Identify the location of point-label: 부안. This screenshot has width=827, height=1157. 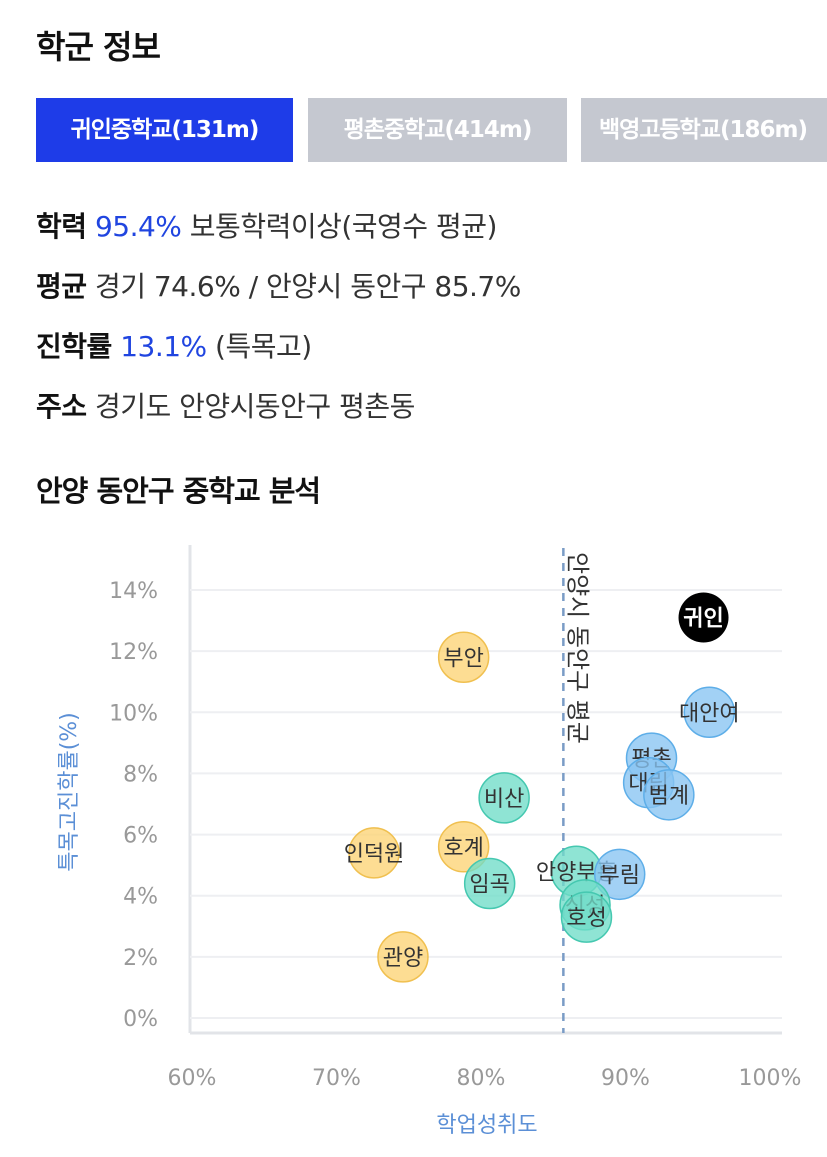
(463, 658).